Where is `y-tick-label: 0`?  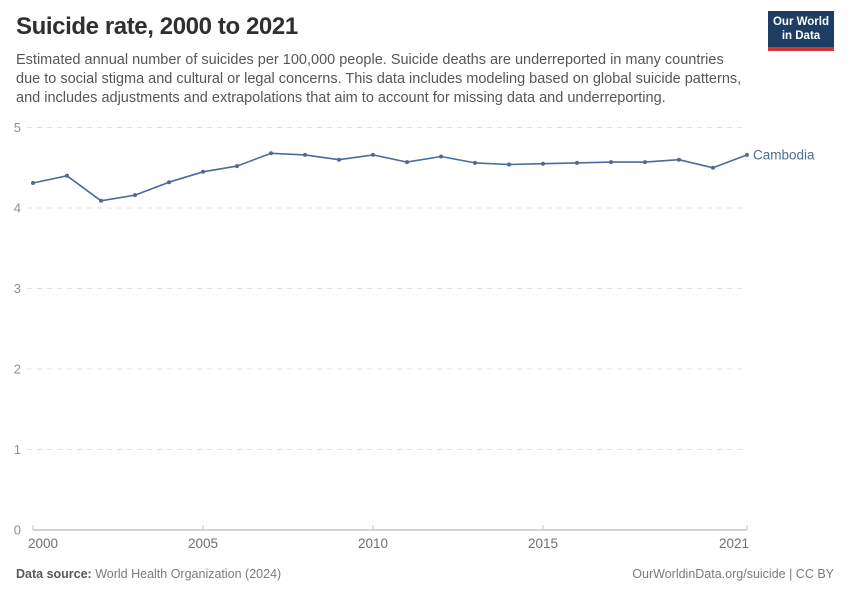 y-tick-label: 0 is located at coordinates (17, 530).